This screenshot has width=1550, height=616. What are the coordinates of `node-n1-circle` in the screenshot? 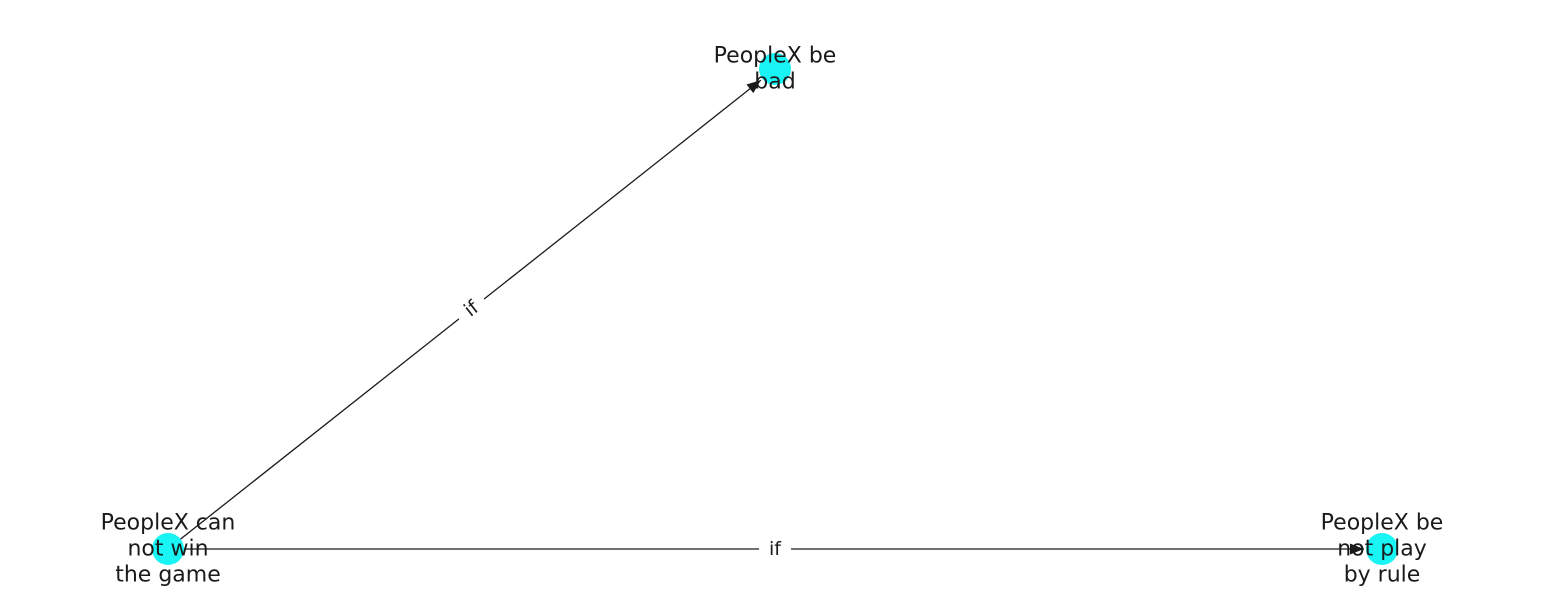 It's located at (775, 69).